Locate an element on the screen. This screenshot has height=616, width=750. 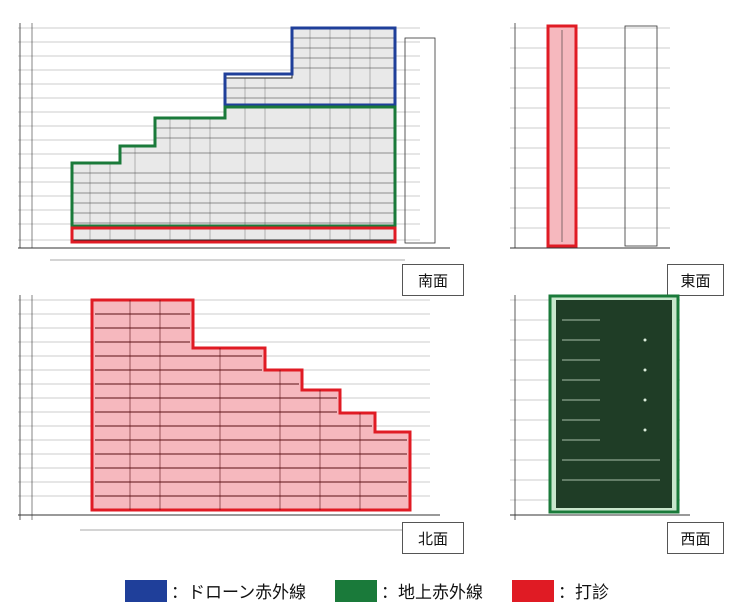
legend-item-drone: ：ドローン赤外線 is located at coordinates (215, 590).